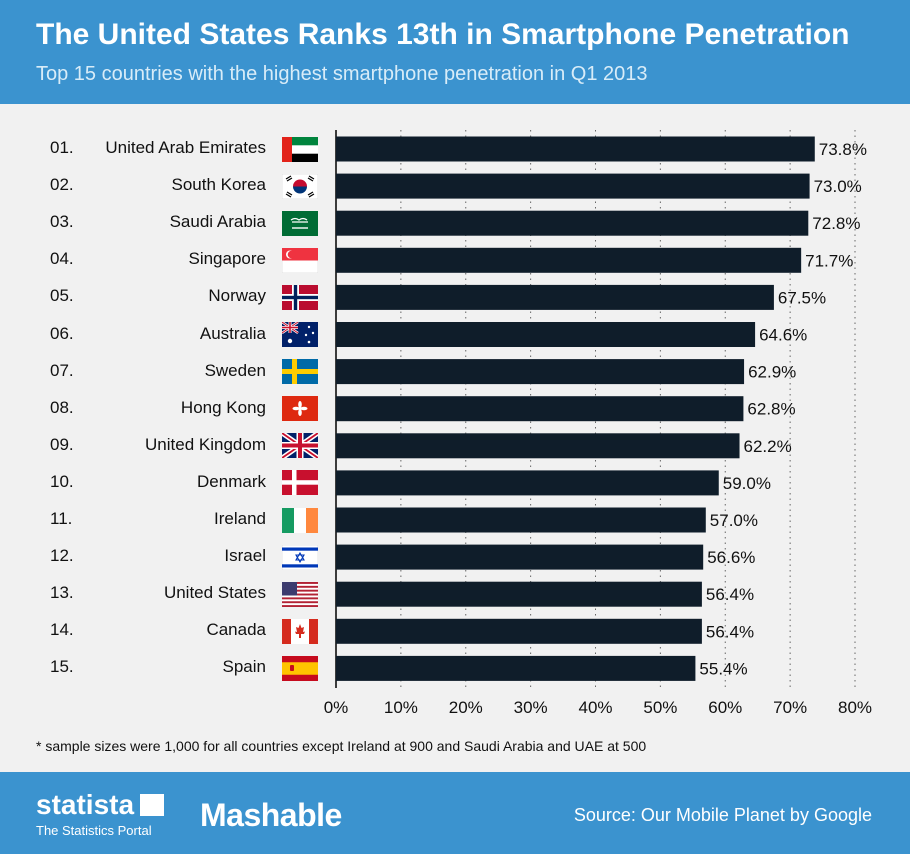 This screenshot has width=910, height=854. What do you see at coordinates (62, 630) in the screenshot?
I see `rank-label: 14.` at bounding box center [62, 630].